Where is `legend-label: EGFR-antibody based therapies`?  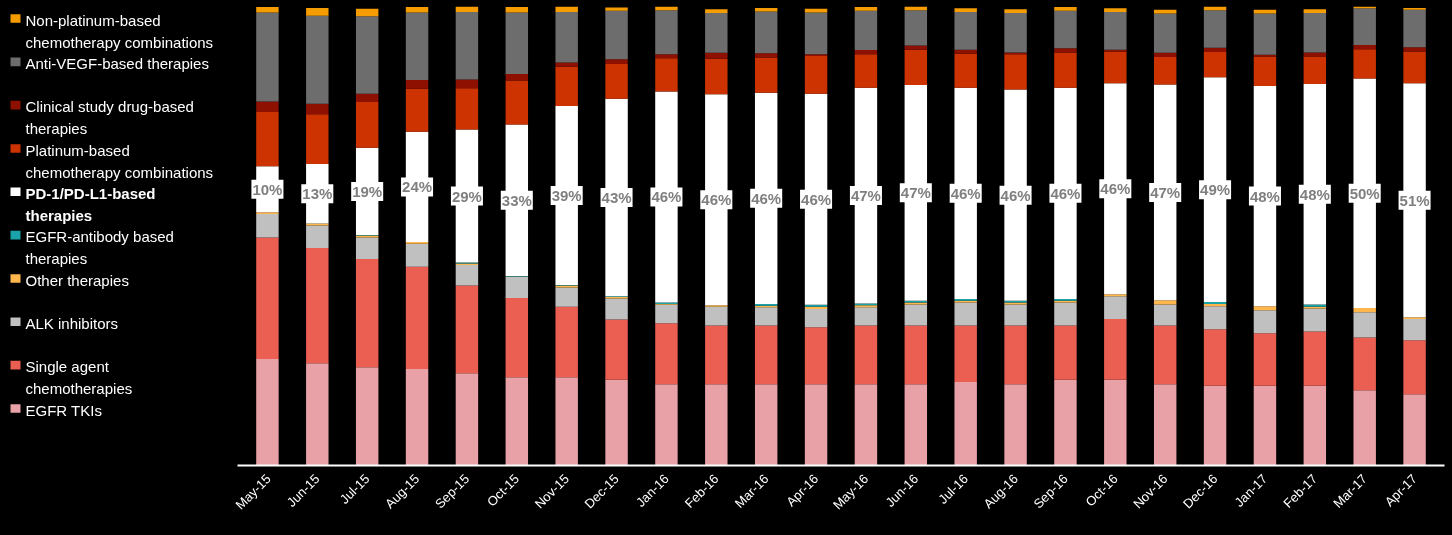
legend-label: EGFR-antibody based therapies is located at coordinates (99, 248).